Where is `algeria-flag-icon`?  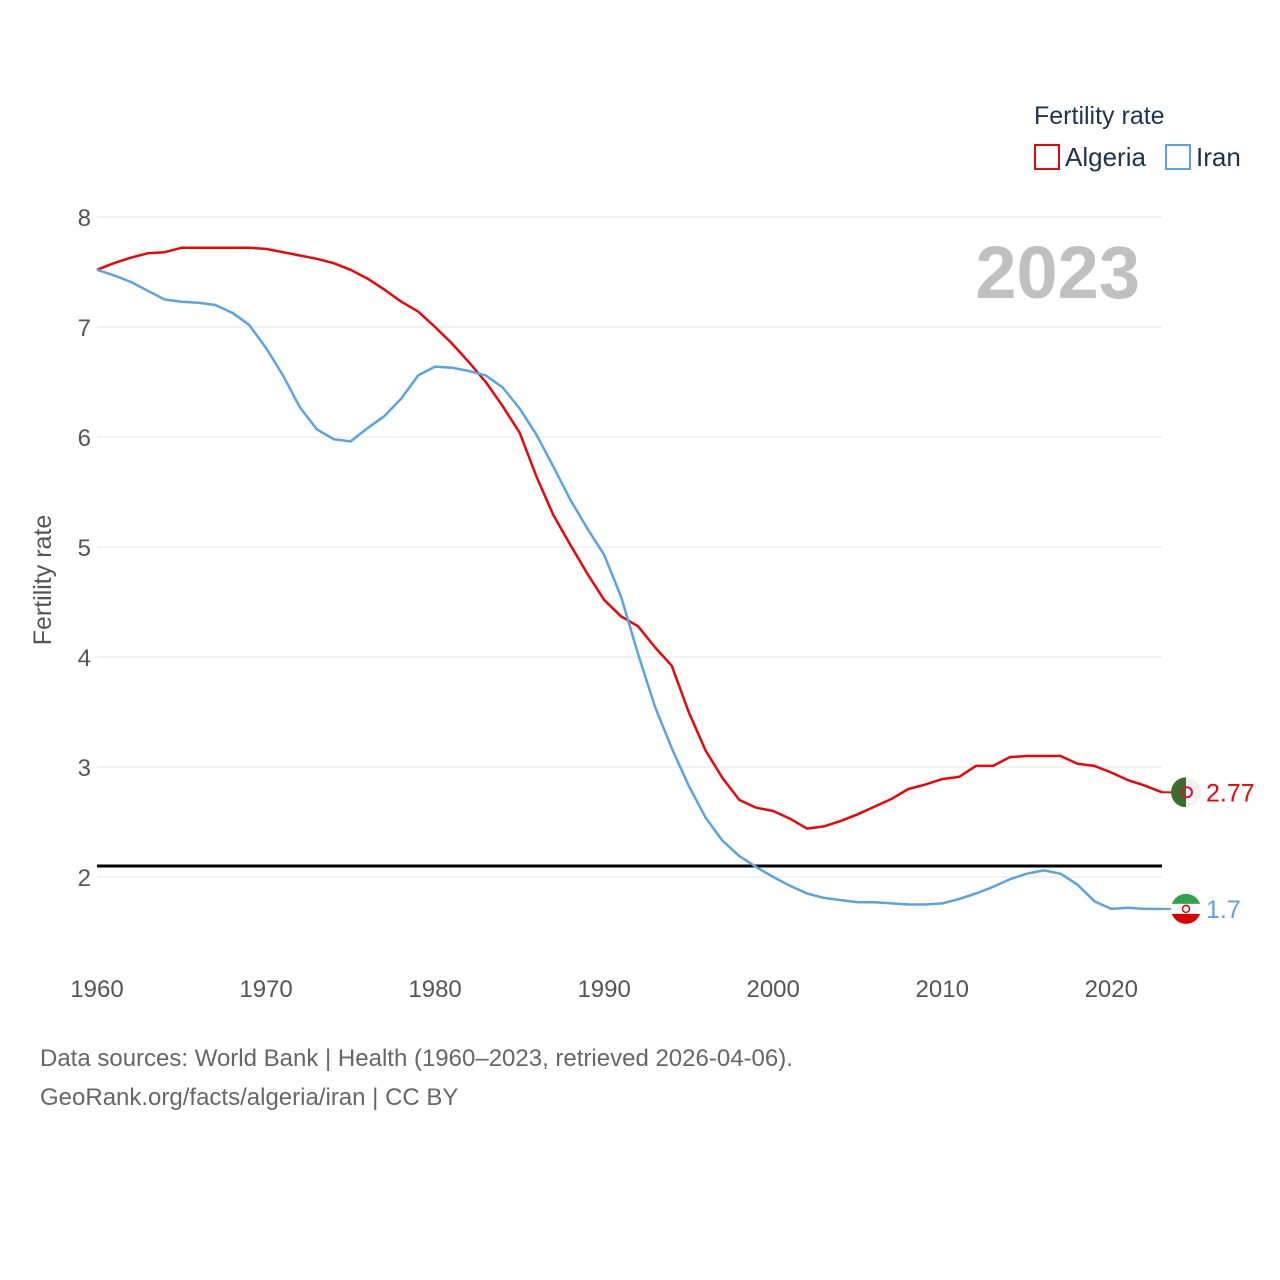 algeria-flag-icon is located at coordinates (1186, 792).